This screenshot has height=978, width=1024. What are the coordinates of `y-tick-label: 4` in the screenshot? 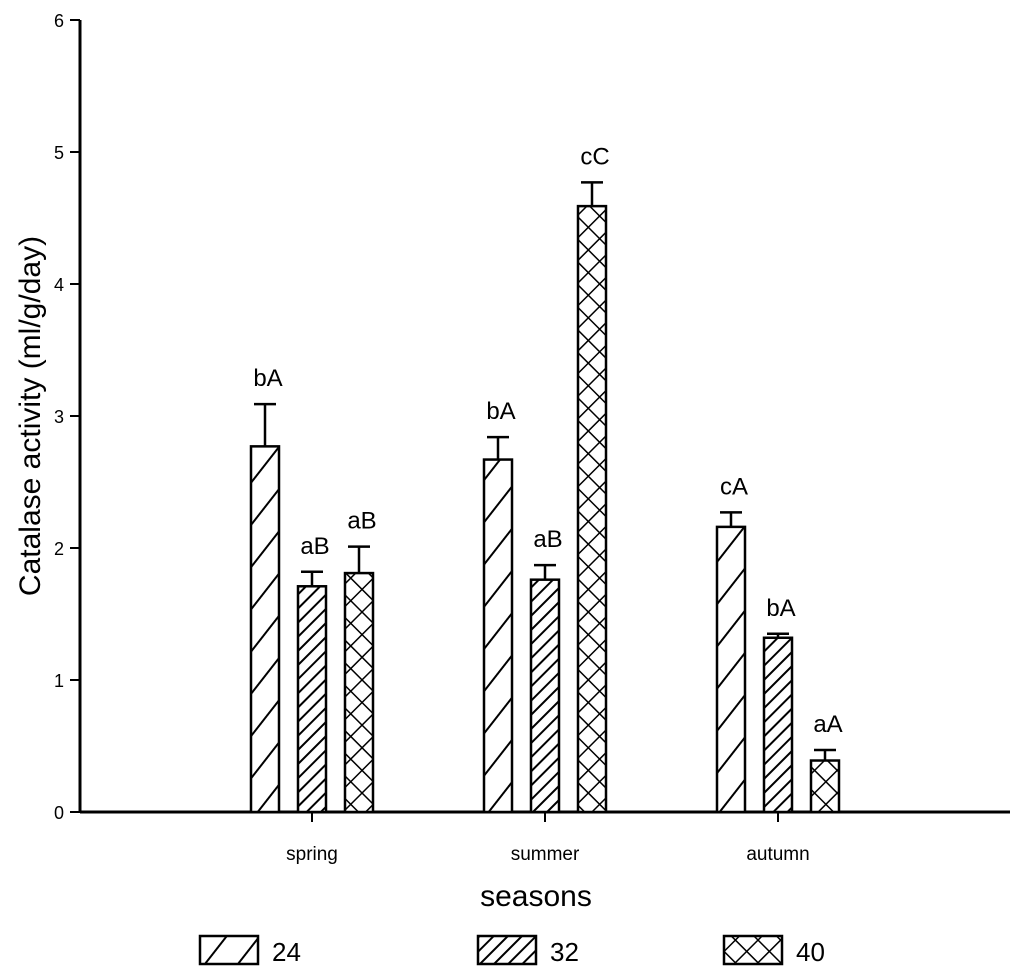 It's located at (59, 285).